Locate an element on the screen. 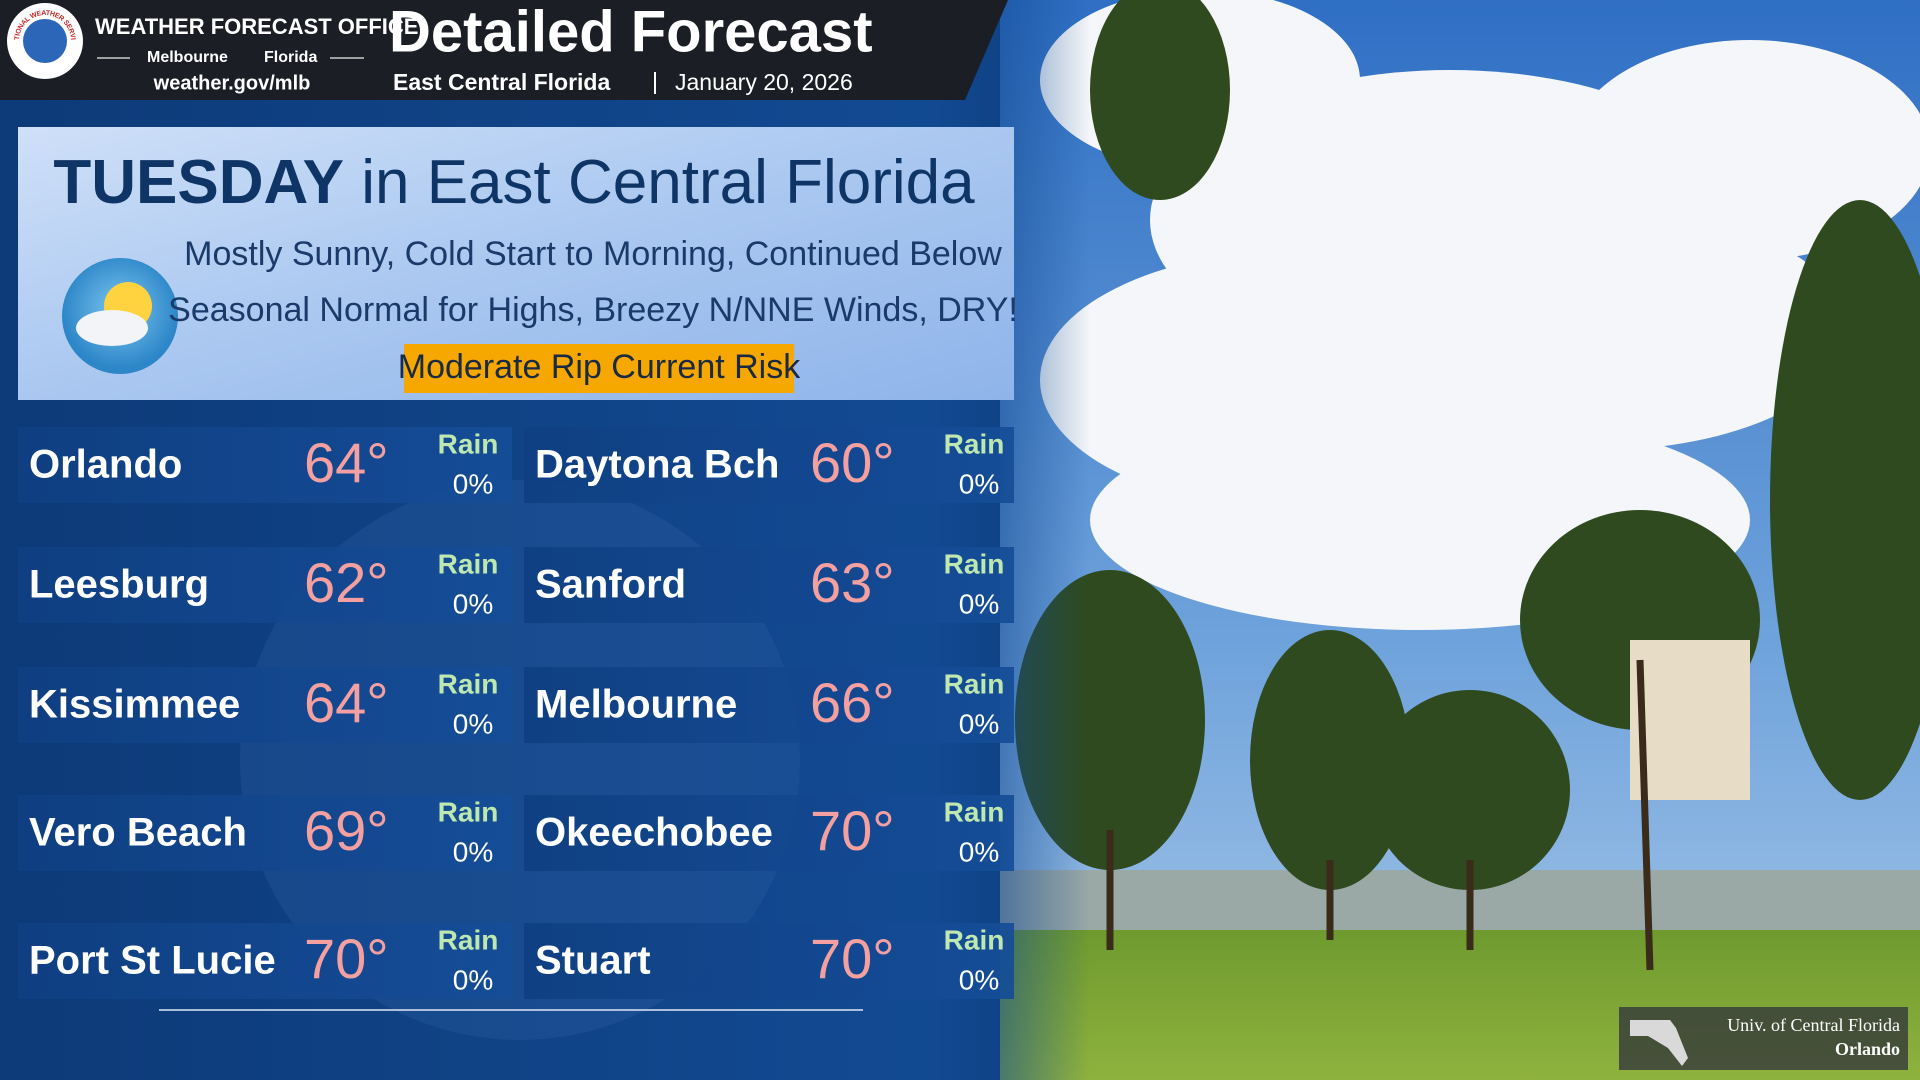  office: WEATHER FORECAST OFFICE is located at coordinates (256, 26).